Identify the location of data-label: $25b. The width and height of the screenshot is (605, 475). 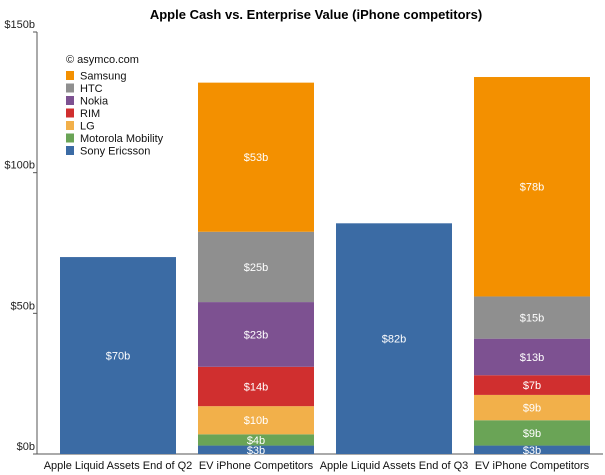
(256, 268).